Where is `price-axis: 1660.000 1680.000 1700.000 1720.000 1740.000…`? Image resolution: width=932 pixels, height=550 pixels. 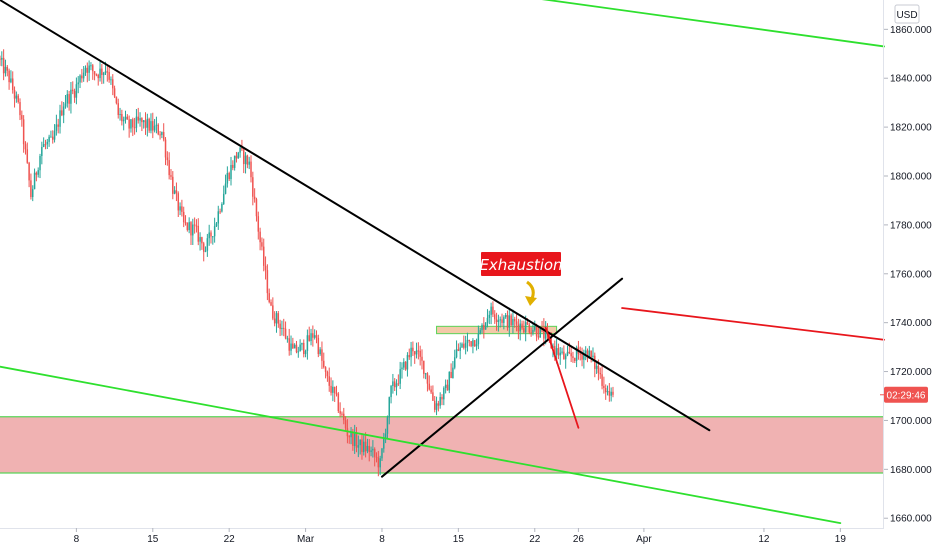 price-axis: 1660.000 1680.000 1700.000 1720.000 1740.000… is located at coordinates (907, 264).